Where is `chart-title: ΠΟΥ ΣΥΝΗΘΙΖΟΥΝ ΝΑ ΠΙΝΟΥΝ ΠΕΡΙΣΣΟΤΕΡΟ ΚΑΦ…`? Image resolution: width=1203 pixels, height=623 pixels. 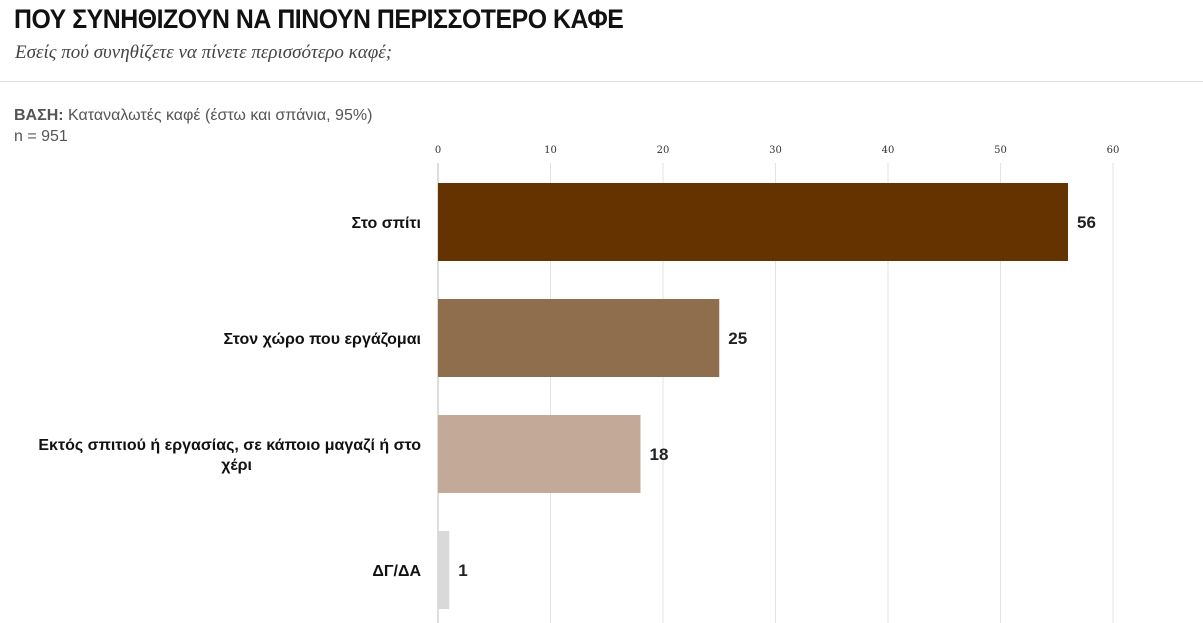 chart-title: ΠΟΥ ΣΥΝΗΘΙΖΟΥΝ ΝΑ ΠΙΝΟΥΝ ΠΕΡΙΣΣΟΤΕΡΟ ΚΑΦ… is located at coordinates (319, 19).